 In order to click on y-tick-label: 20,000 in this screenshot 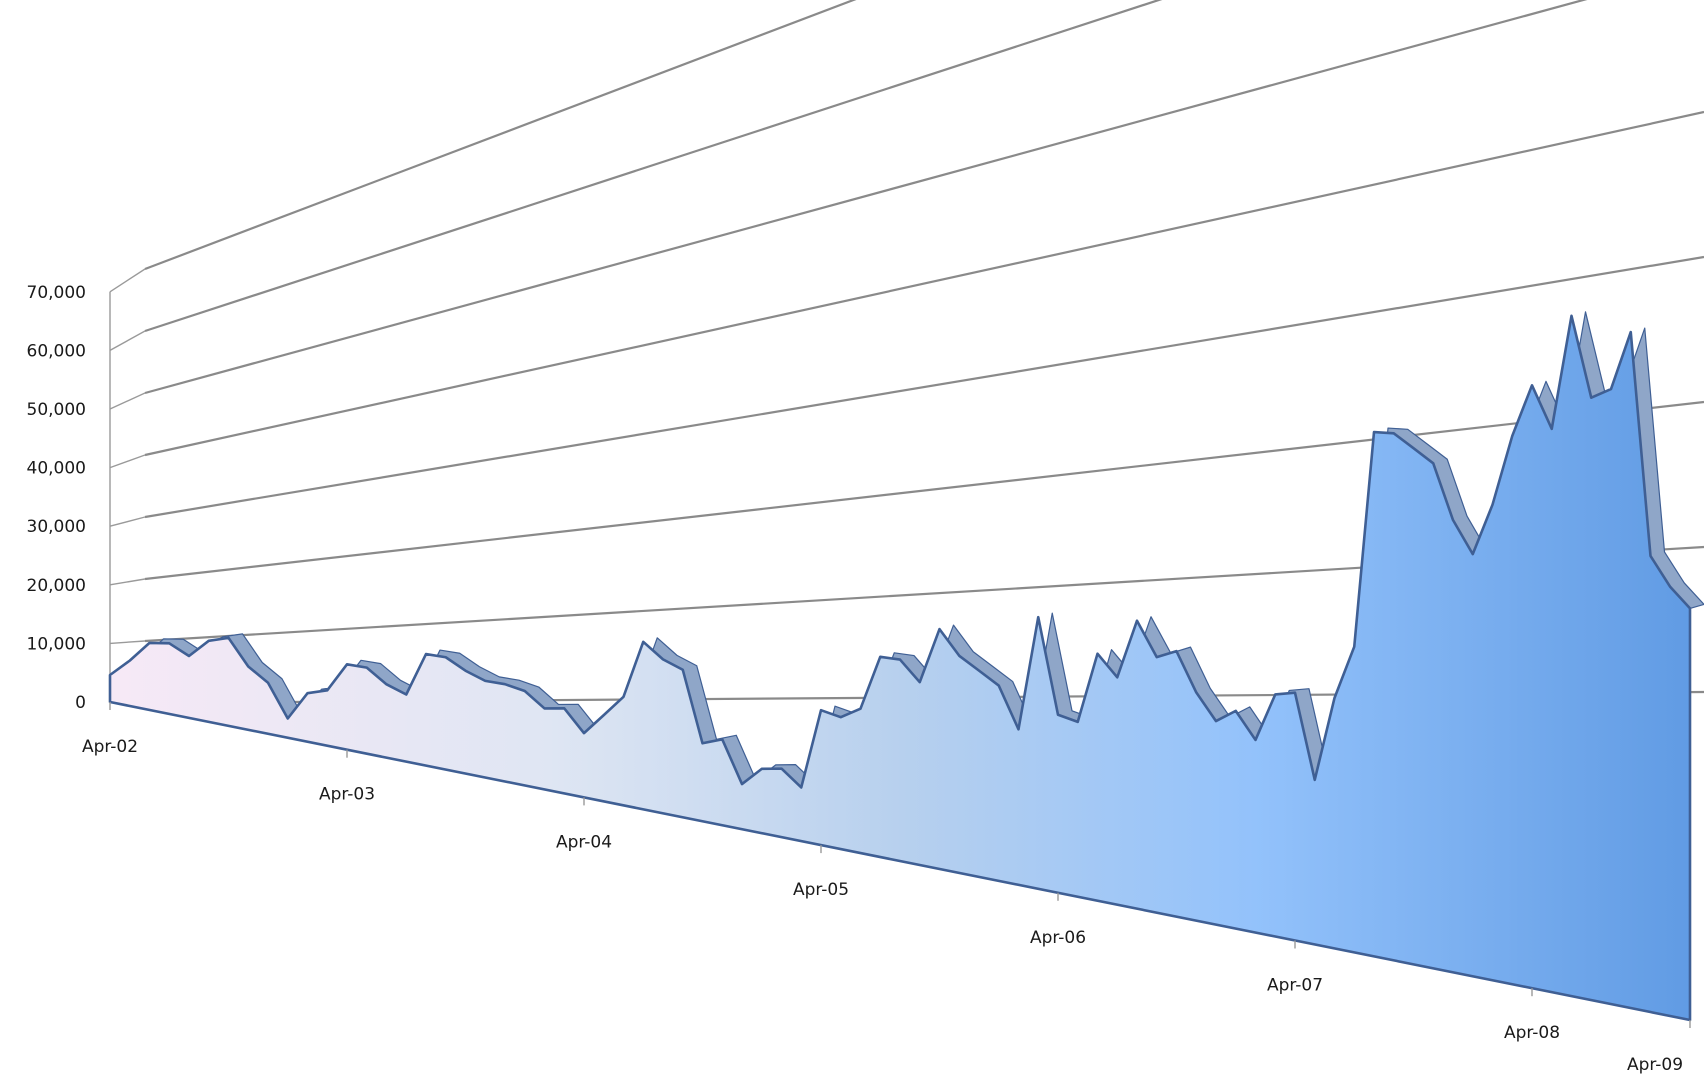, I will do `click(56, 586)`.